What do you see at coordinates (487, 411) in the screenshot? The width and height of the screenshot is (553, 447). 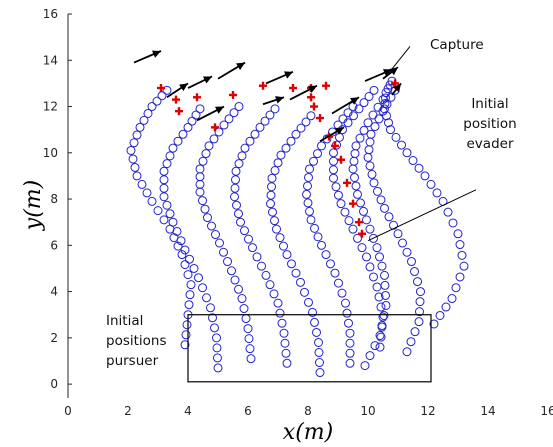 I see `x-tick-label: 14` at bounding box center [487, 411].